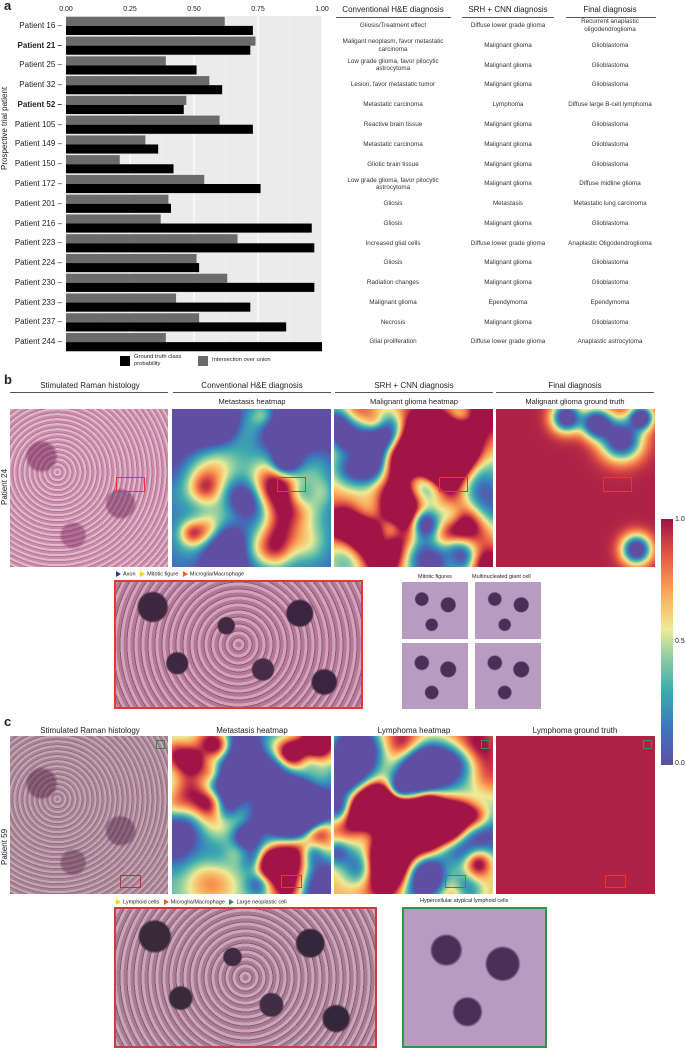  I want to click on y-tick-label: Patient 32 –, so click(40, 85).